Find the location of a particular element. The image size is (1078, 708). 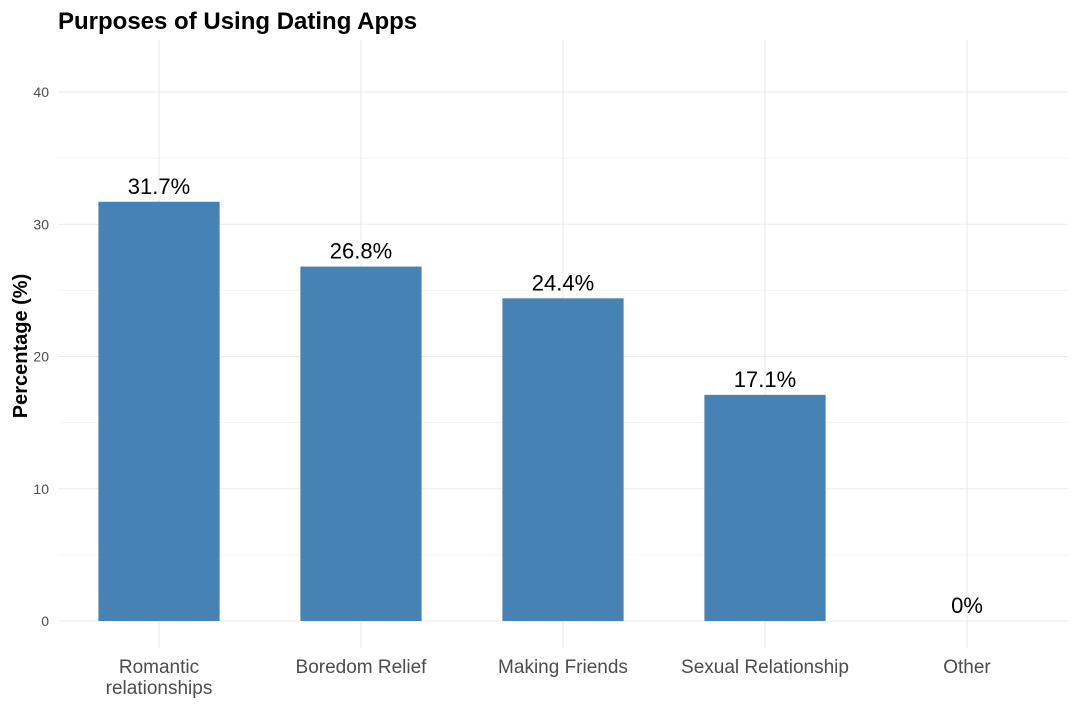

y-tick-label: 10 is located at coordinates (41, 489).